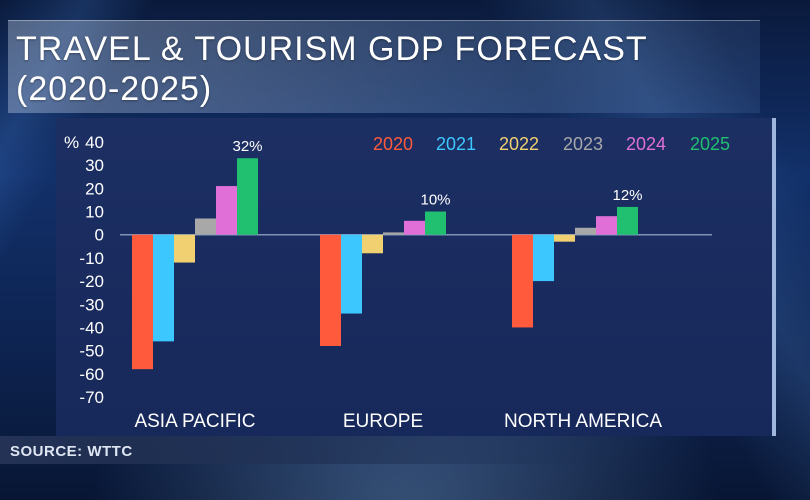  What do you see at coordinates (91, 327) in the screenshot?
I see `y-tick-label: -40` at bounding box center [91, 327].